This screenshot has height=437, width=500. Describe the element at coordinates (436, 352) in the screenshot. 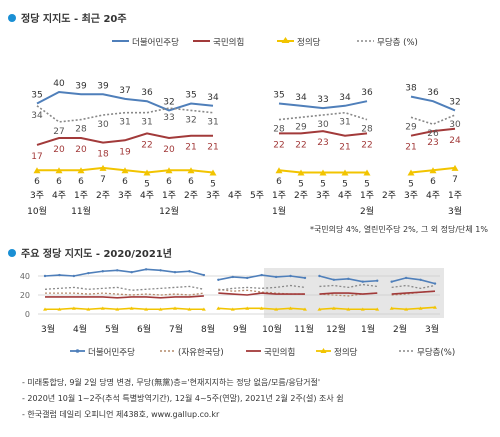

I see `legend-label: 무당층(%)` at that location.